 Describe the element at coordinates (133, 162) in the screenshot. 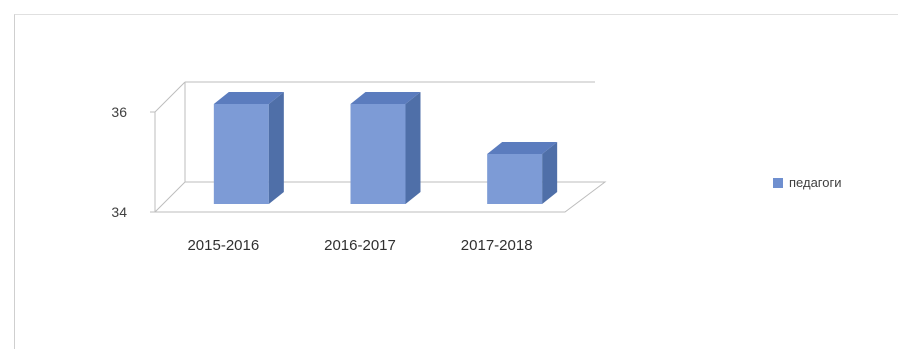

I see `y-axis-ticks: 34 36` at that location.